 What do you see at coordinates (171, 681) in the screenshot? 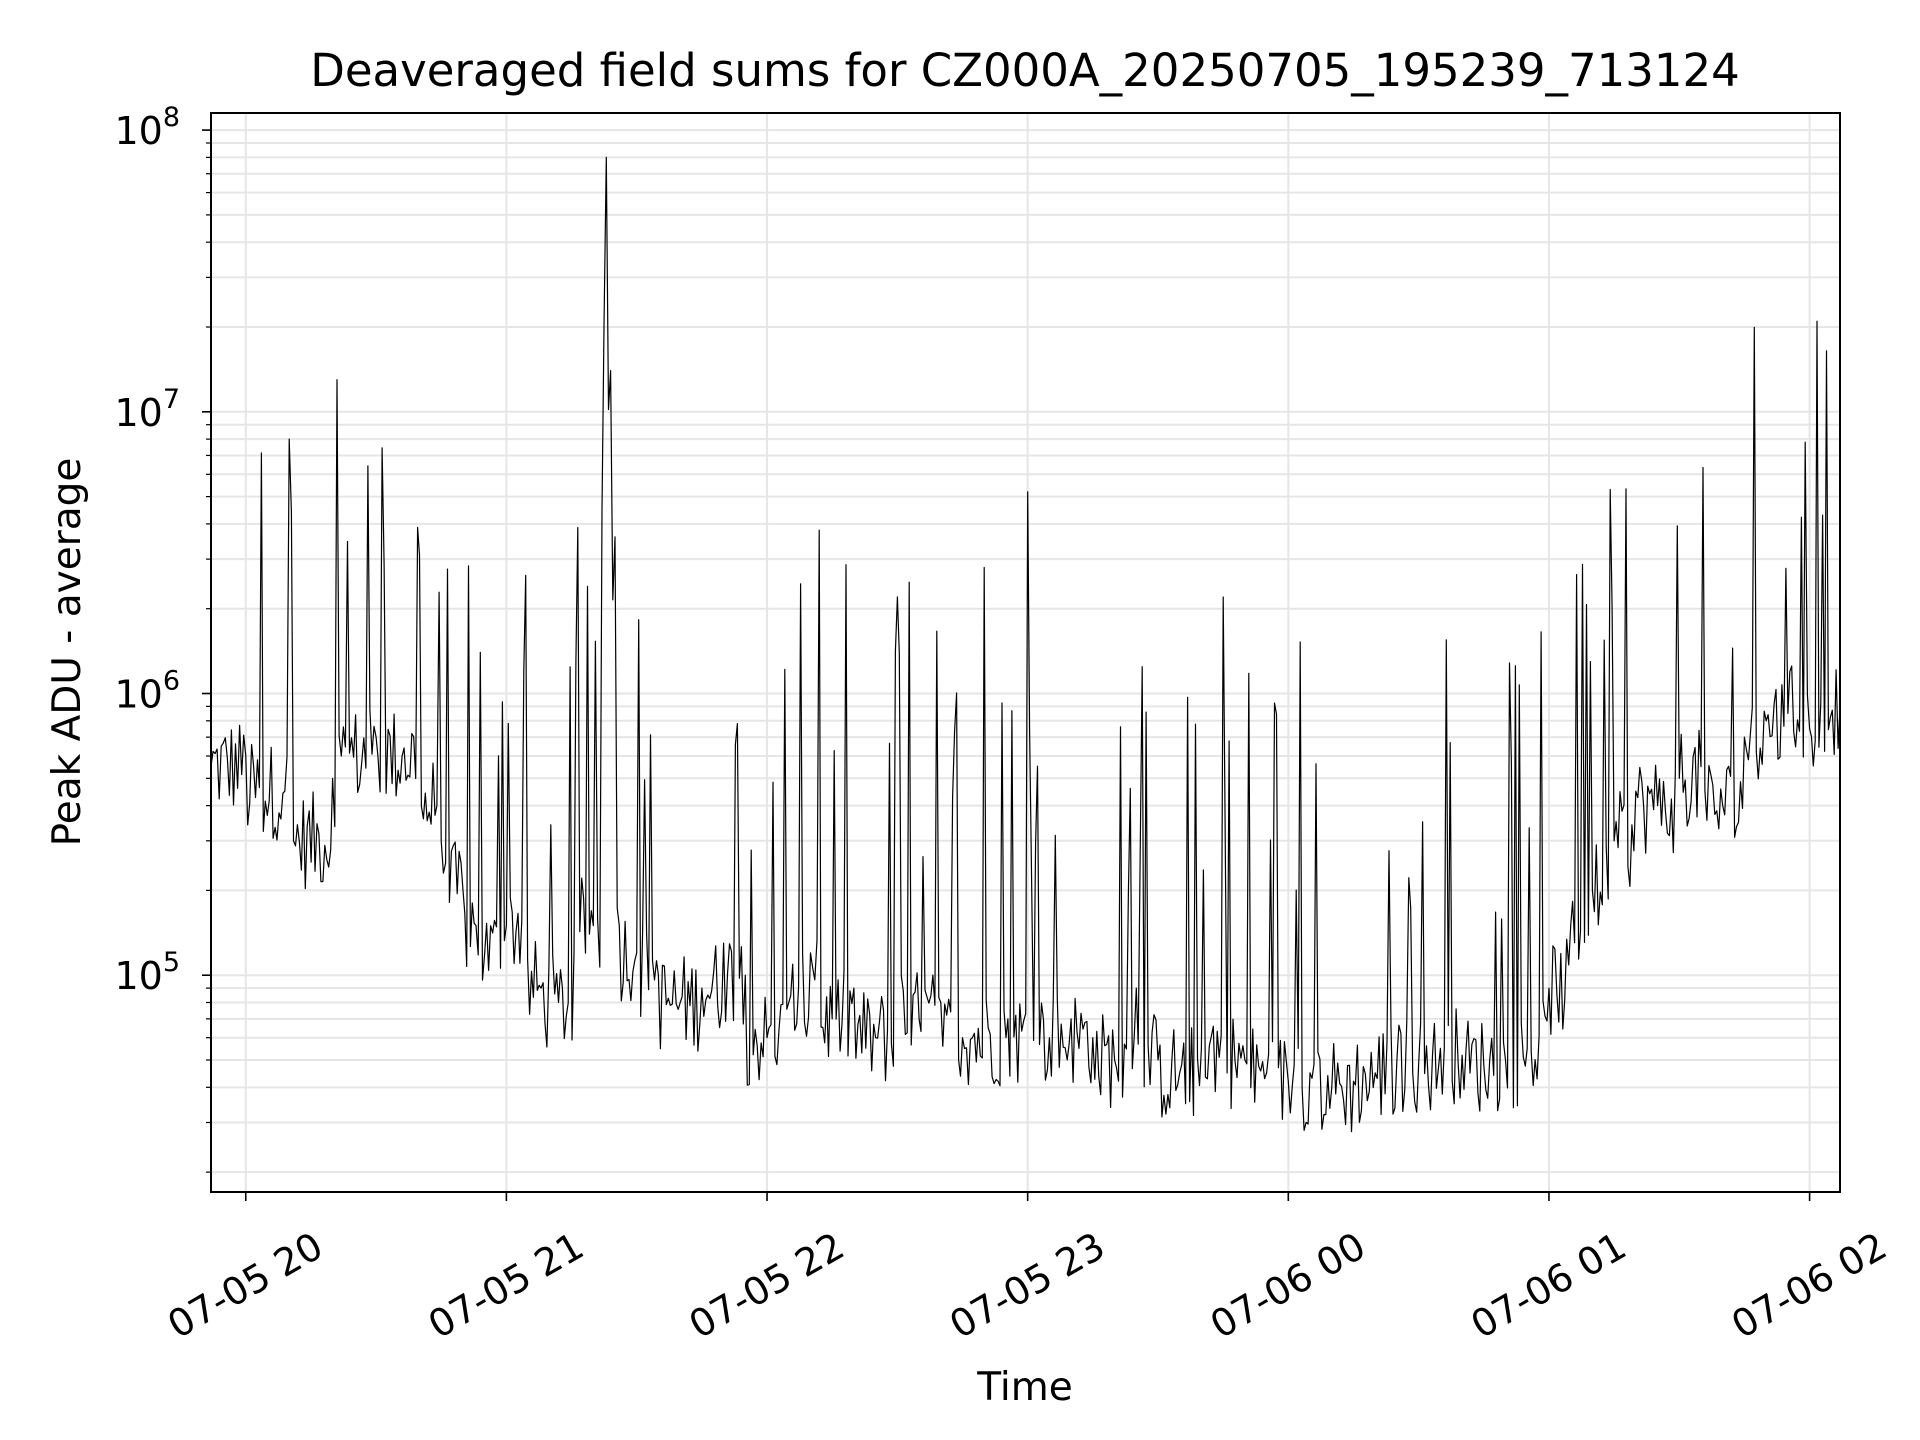
I see `y-tick-label-exponent: 6` at bounding box center [171, 681].